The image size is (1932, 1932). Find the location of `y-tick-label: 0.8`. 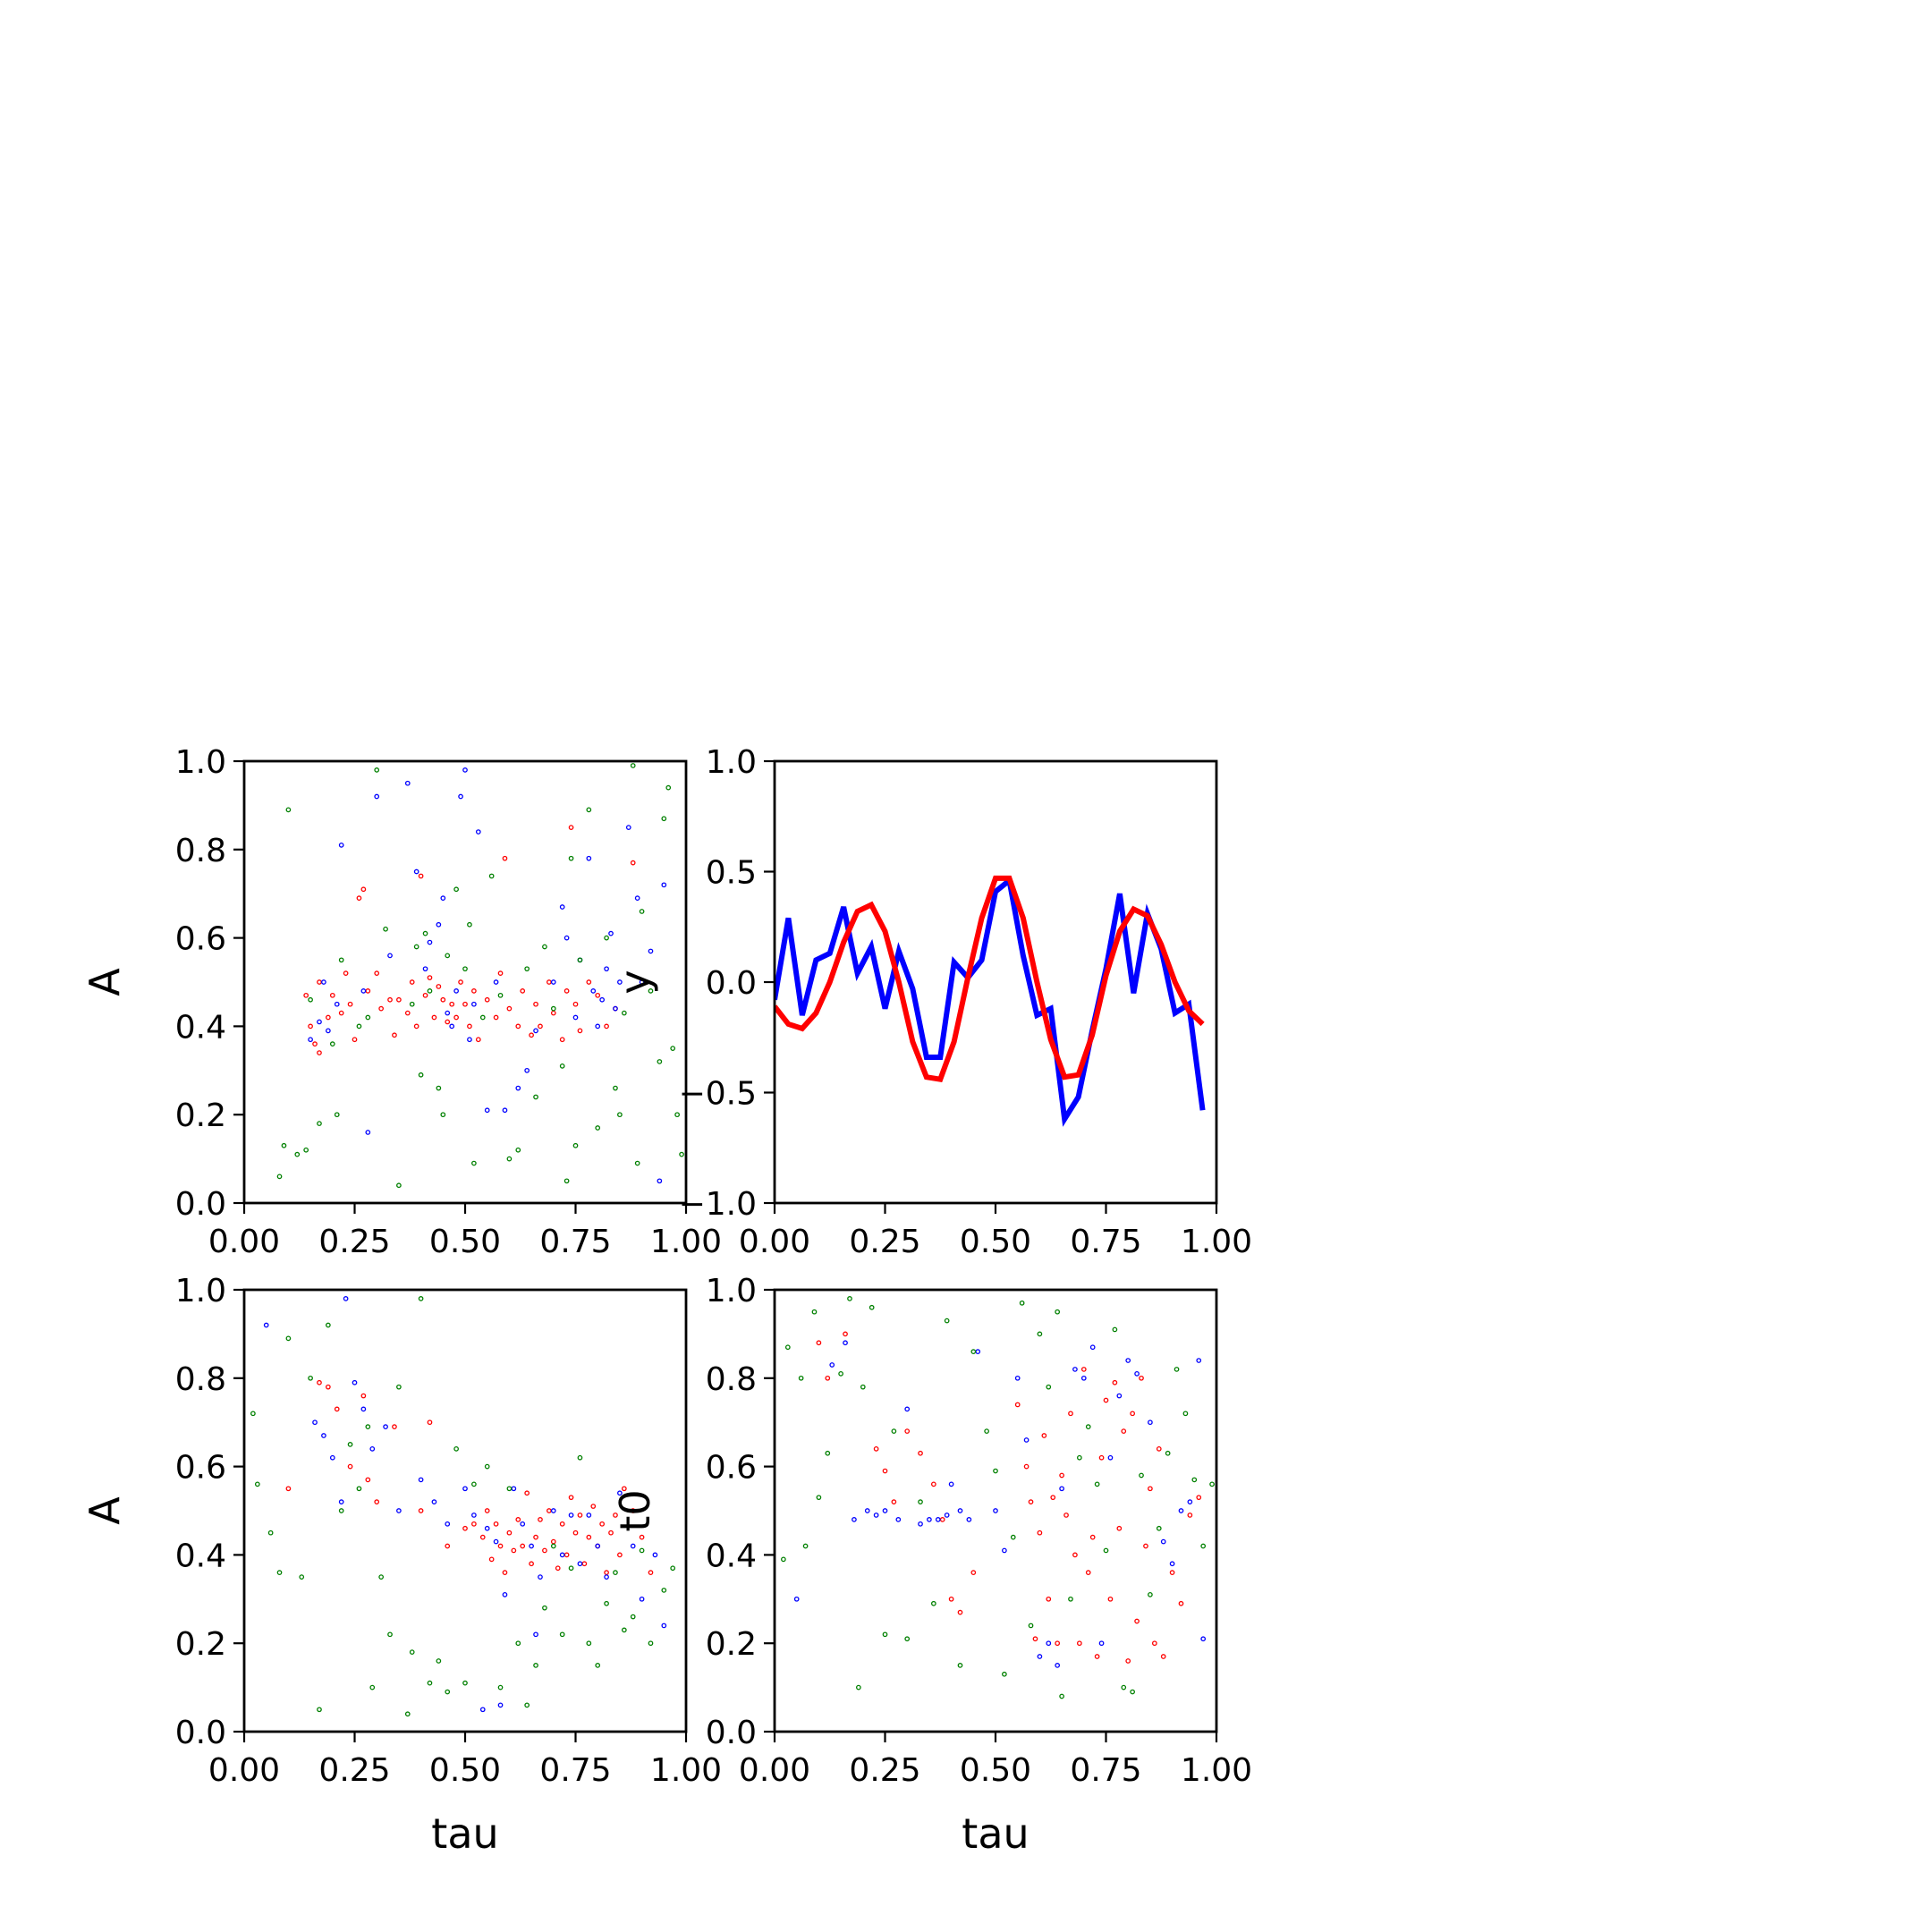

y-tick-label: 0.8 is located at coordinates (200, 1379).